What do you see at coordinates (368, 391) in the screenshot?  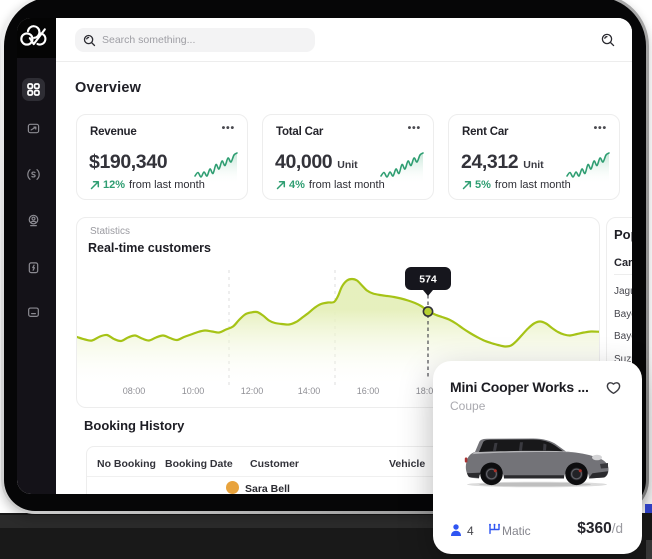 I see `svg-text: 16:00` at bounding box center [368, 391].